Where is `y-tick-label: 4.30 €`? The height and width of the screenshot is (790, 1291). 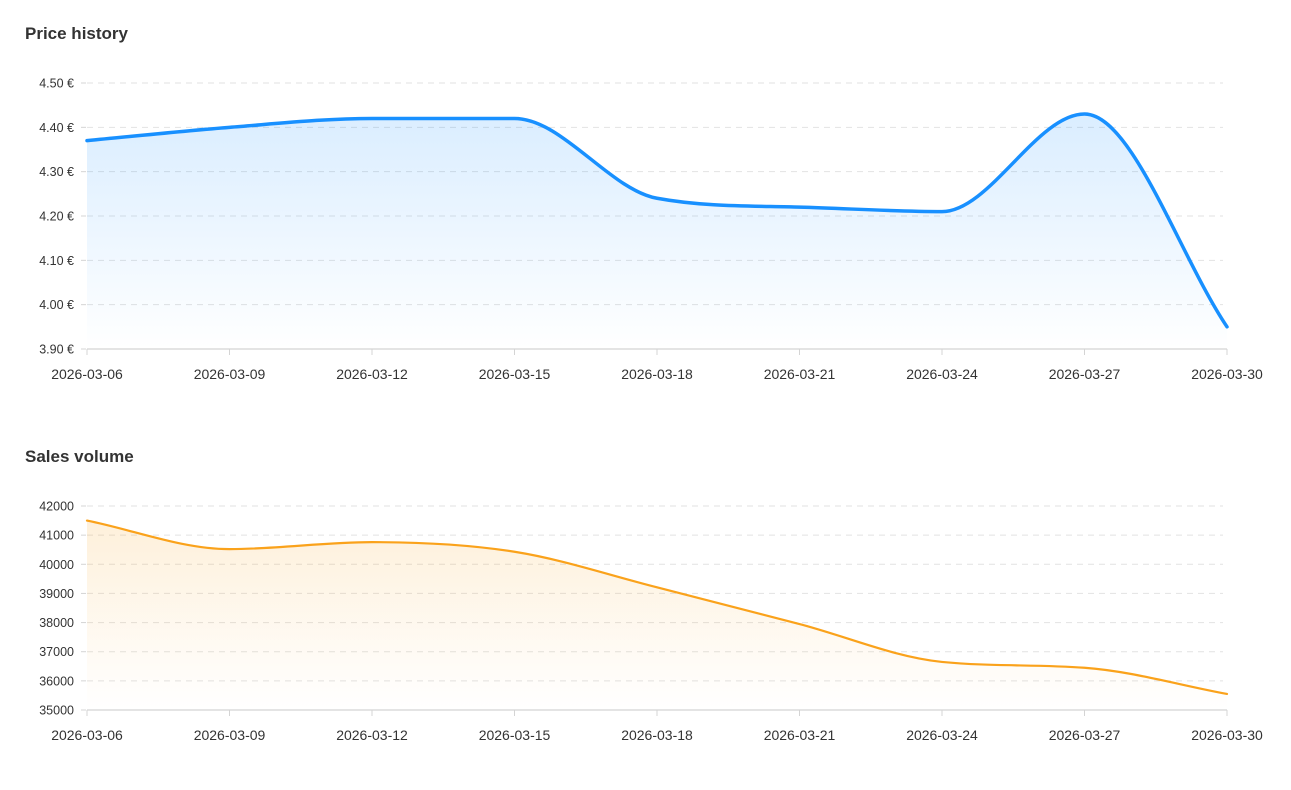
y-tick-label: 4.30 € is located at coordinates (56, 172).